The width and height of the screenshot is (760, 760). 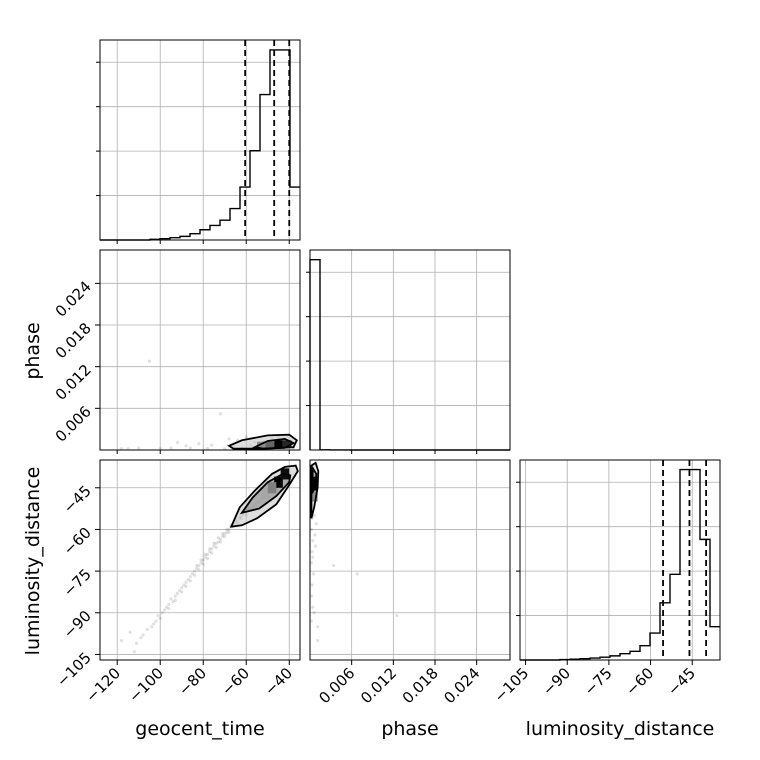 What do you see at coordinates (378, 685) in the screenshot?
I see `x-tick-label-phase-1: 0.012` at bounding box center [378, 685].